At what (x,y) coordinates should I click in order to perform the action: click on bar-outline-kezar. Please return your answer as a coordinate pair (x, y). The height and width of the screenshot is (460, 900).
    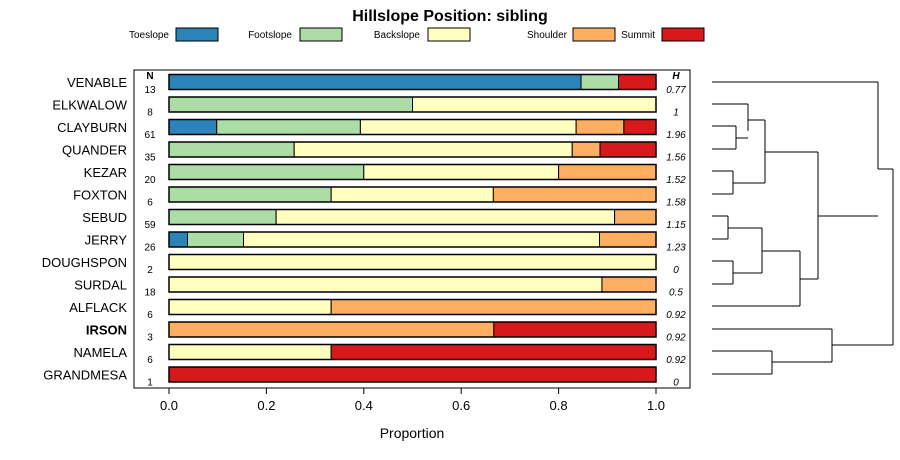
    Looking at the image, I should click on (412, 172).